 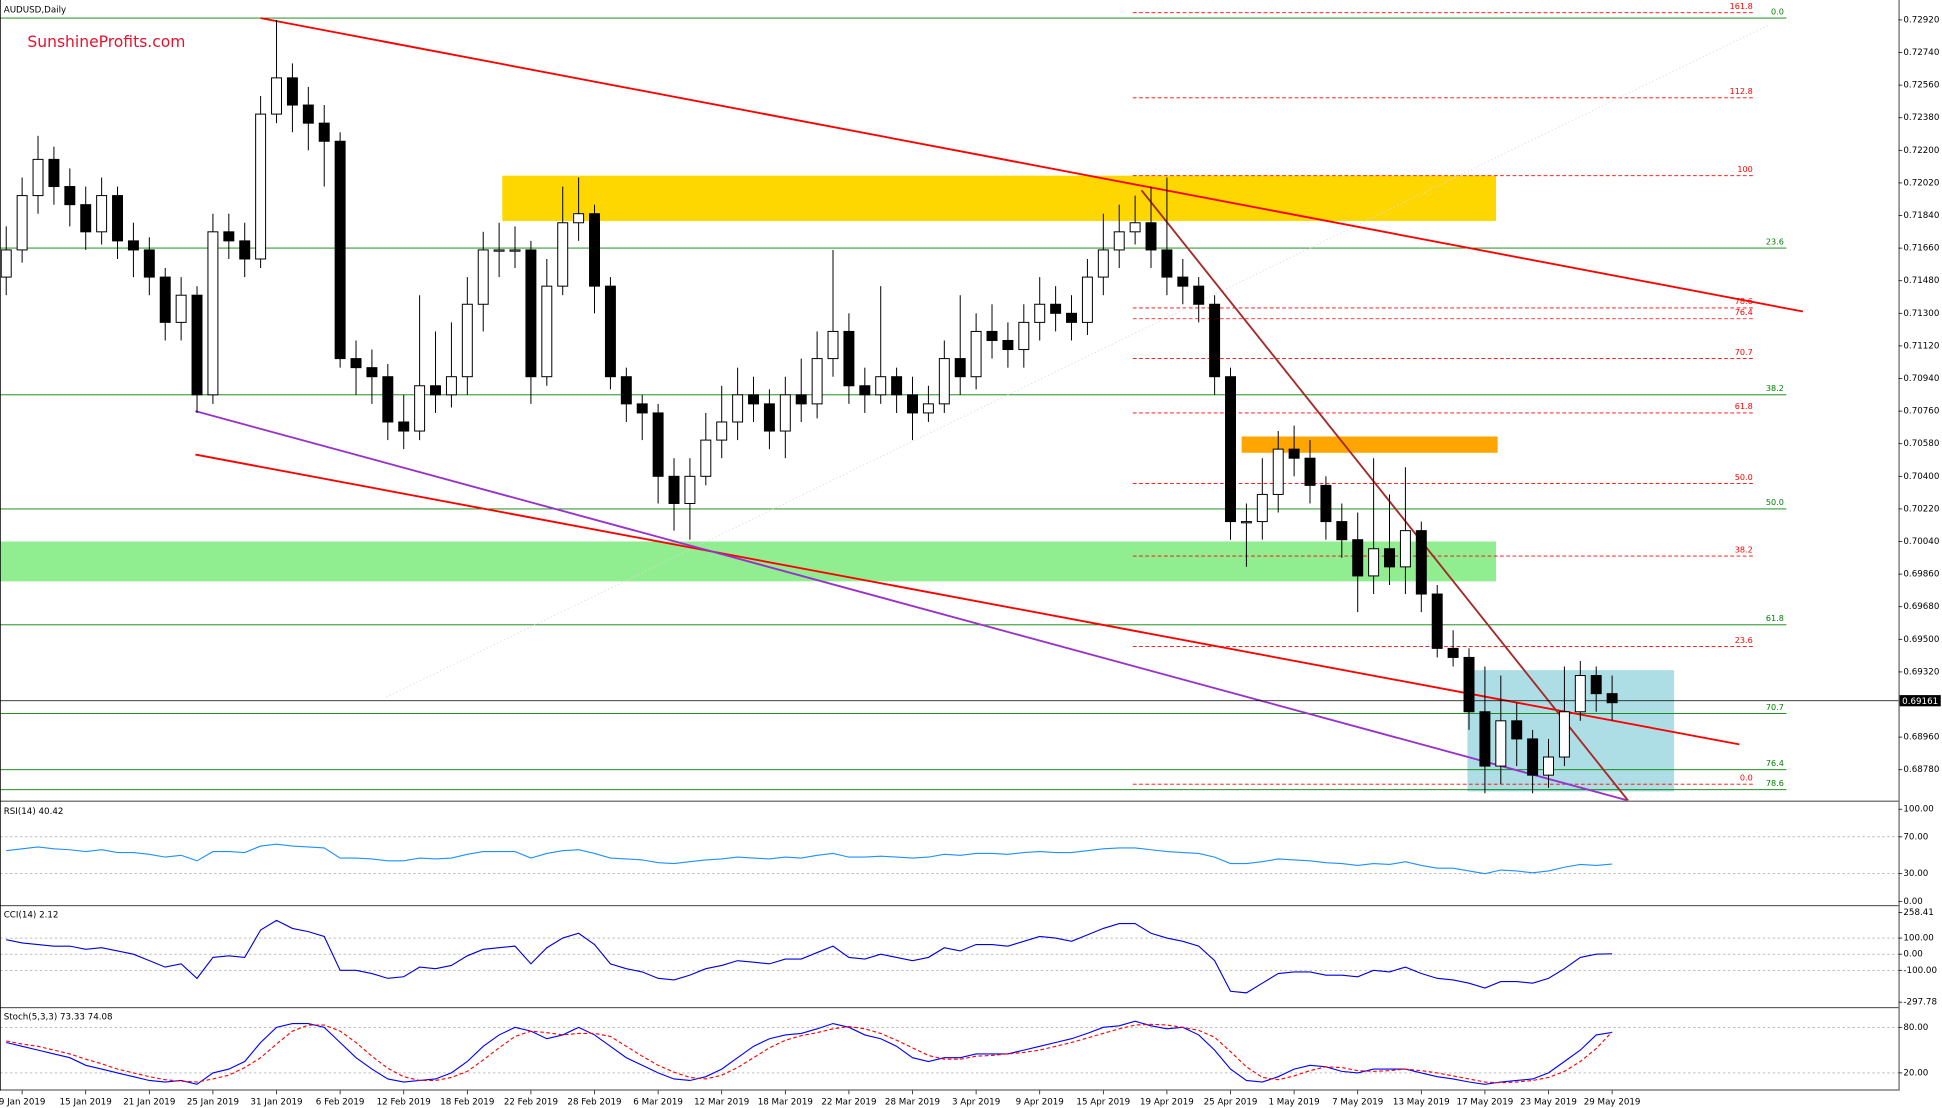 I want to click on y-tick-label: -297.78, so click(x=1920, y=1003).